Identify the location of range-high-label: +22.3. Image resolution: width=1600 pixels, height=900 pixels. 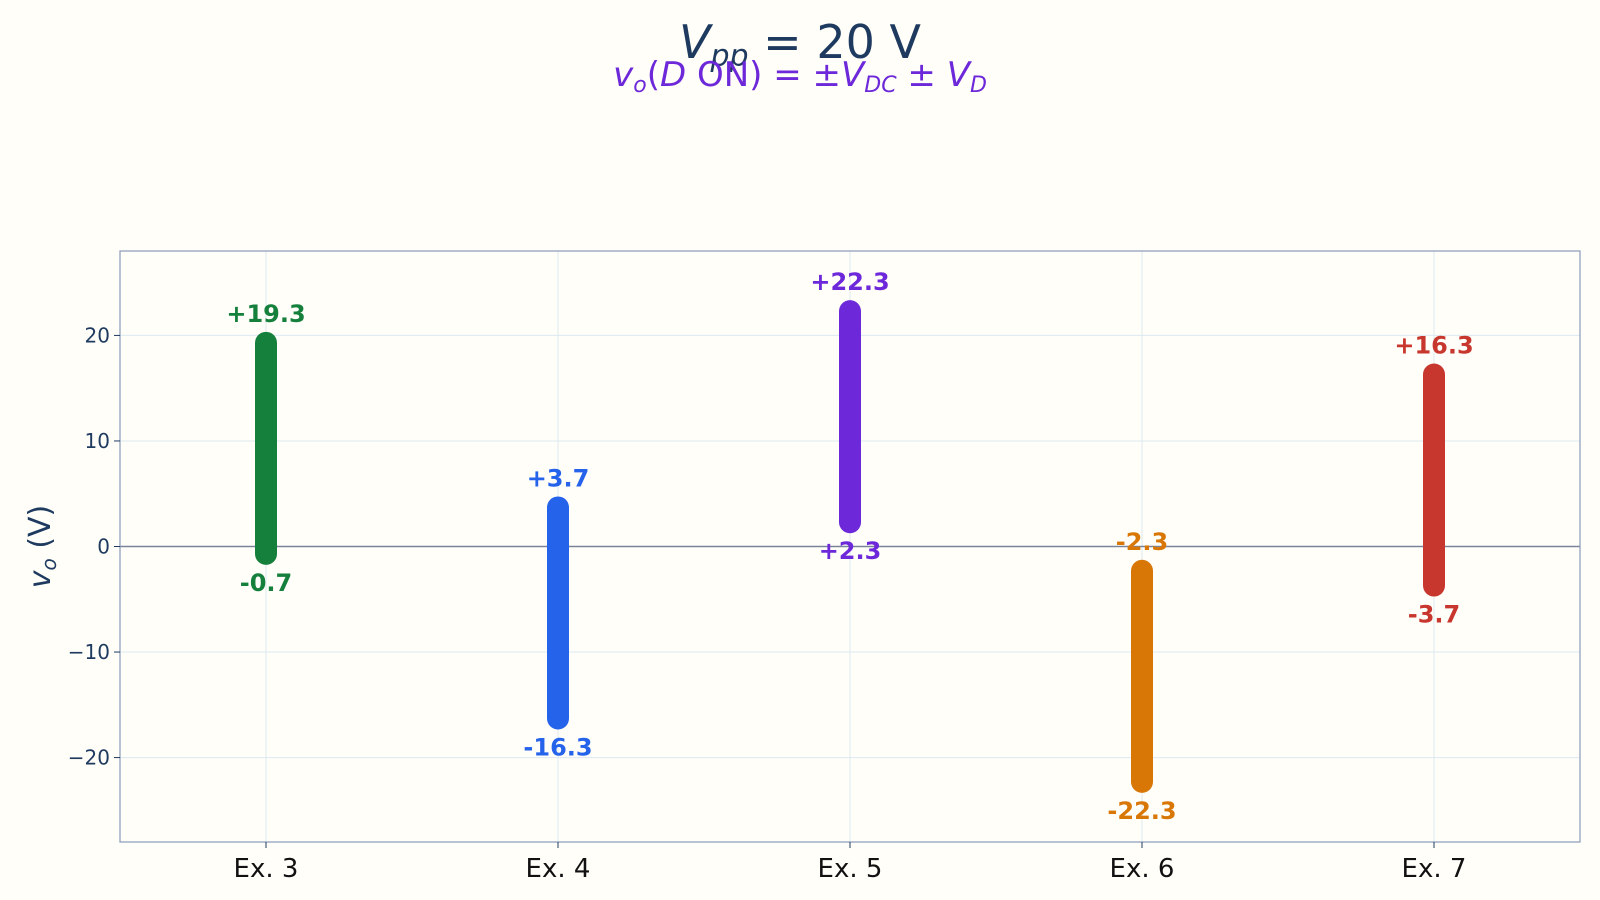
(849, 282).